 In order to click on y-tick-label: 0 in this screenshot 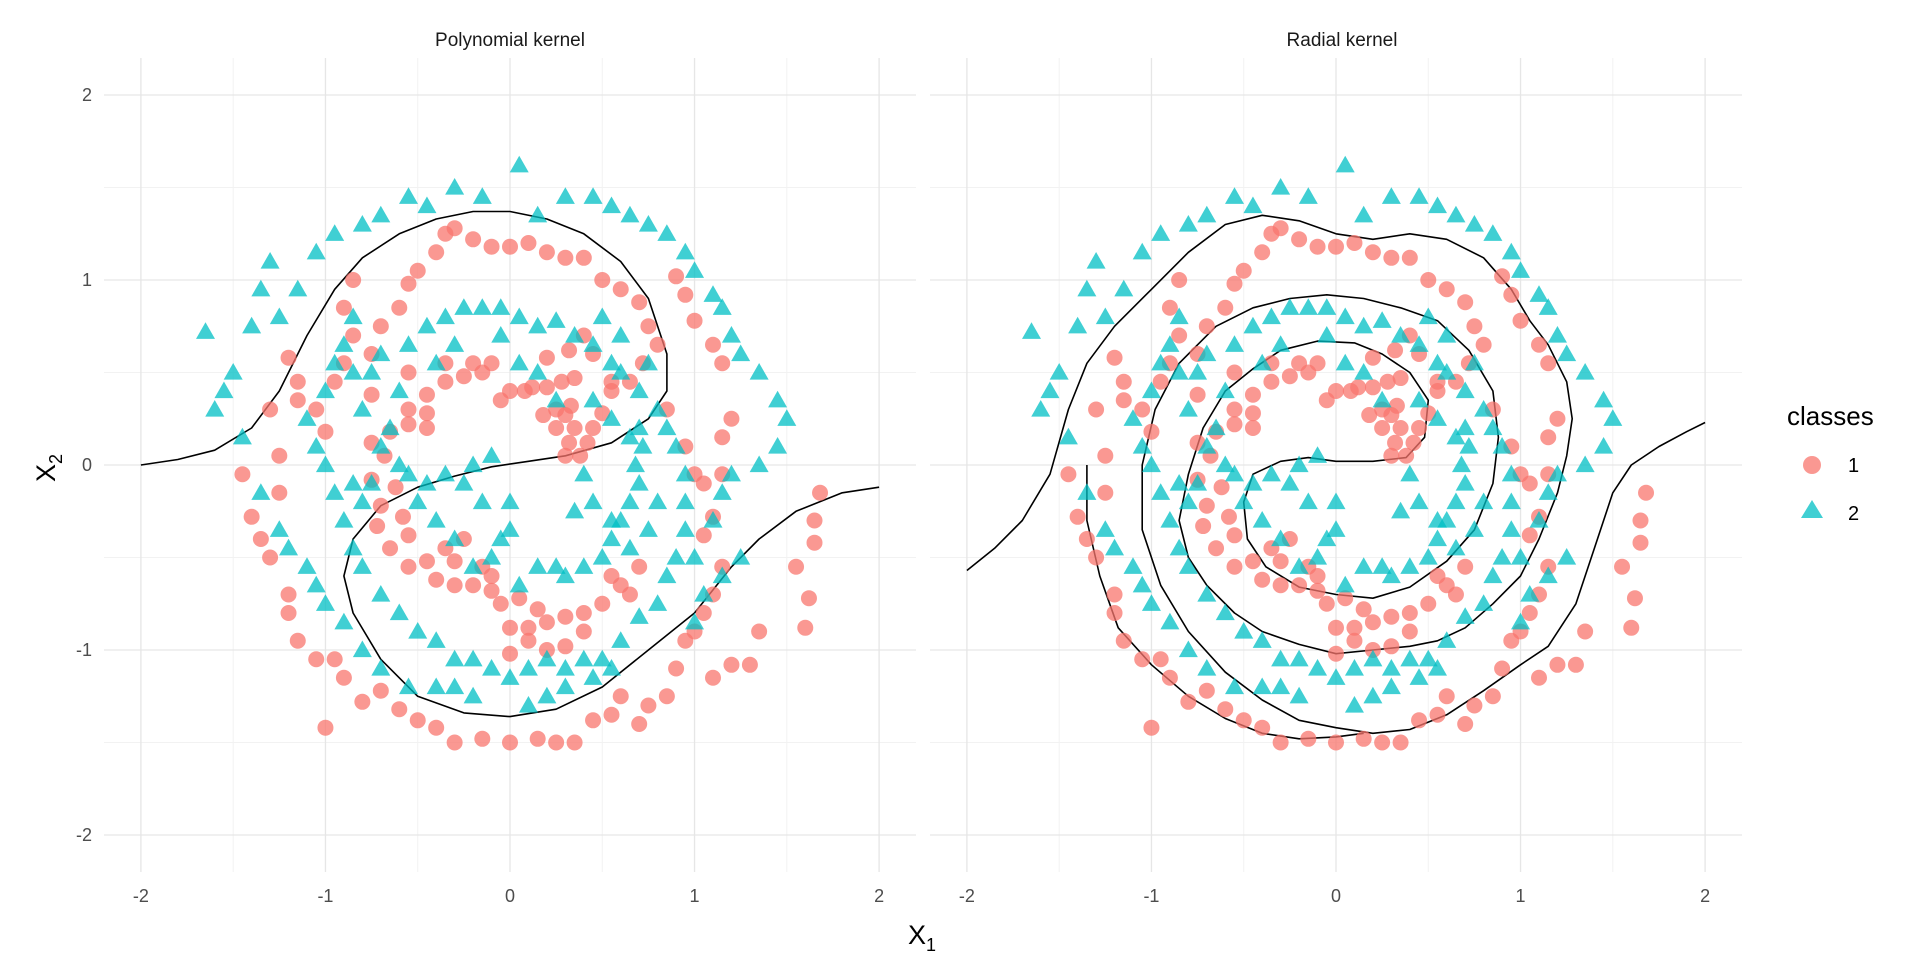, I will do `click(87, 465)`.